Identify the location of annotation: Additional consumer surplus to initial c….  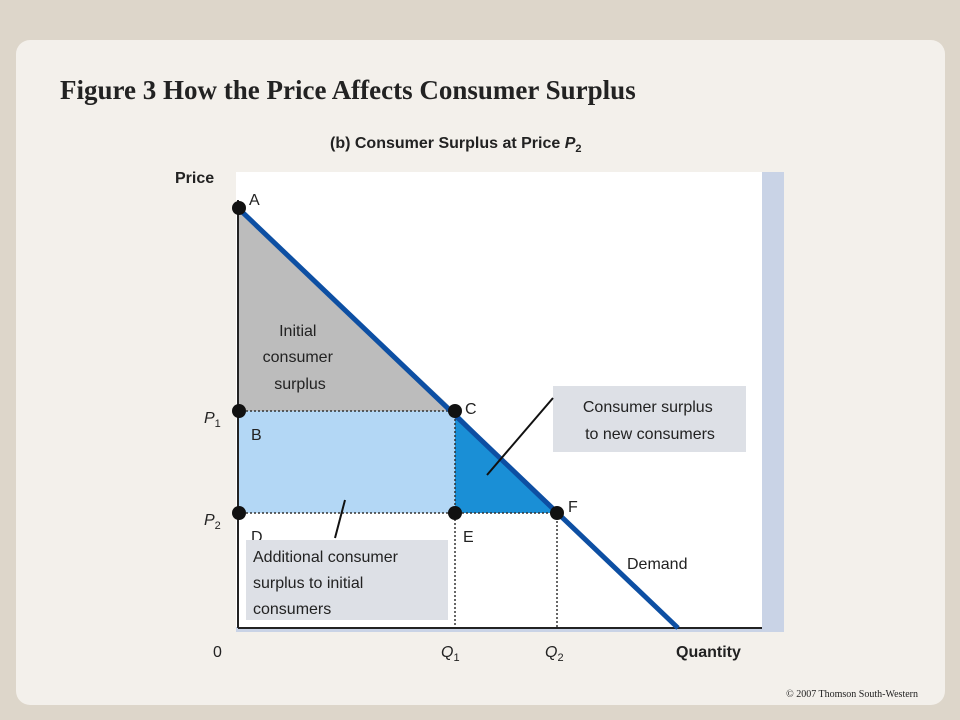
(327, 583).